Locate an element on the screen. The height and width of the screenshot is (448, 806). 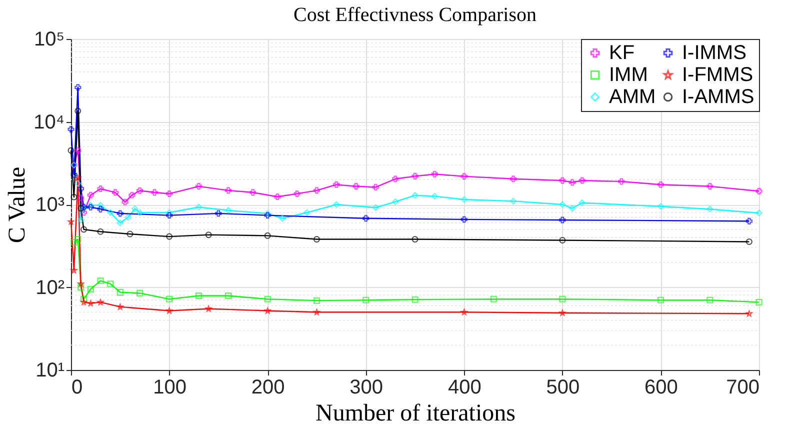
x-tick-label: 100 is located at coordinates (169, 387).